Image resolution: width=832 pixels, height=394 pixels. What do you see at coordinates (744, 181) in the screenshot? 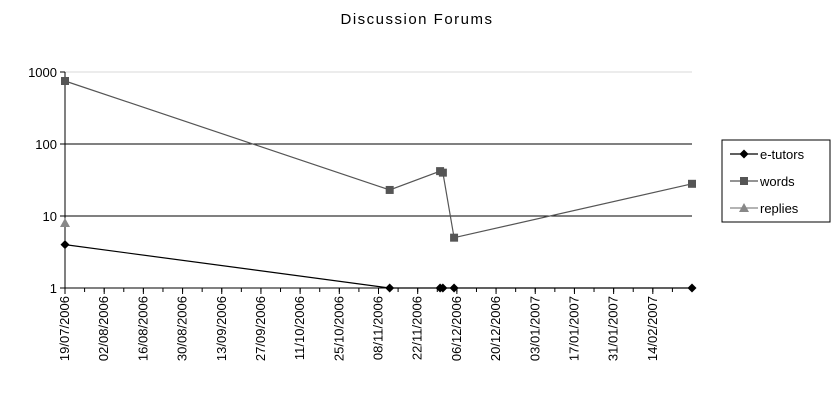
I see `legend-marker-words` at bounding box center [744, 181].